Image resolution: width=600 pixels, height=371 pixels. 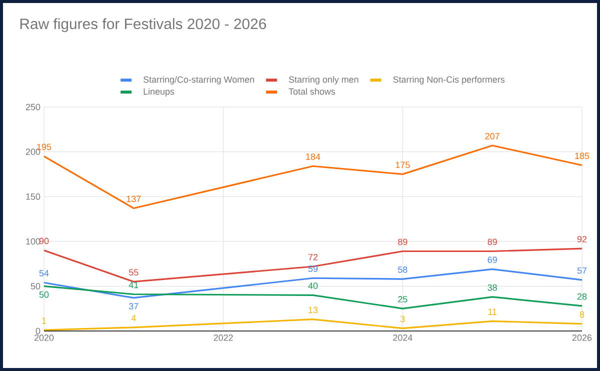 What do you see at coordinates (582, 314) in the screenshot?
I see `data-label: 8` at bounding box center [582, 314].